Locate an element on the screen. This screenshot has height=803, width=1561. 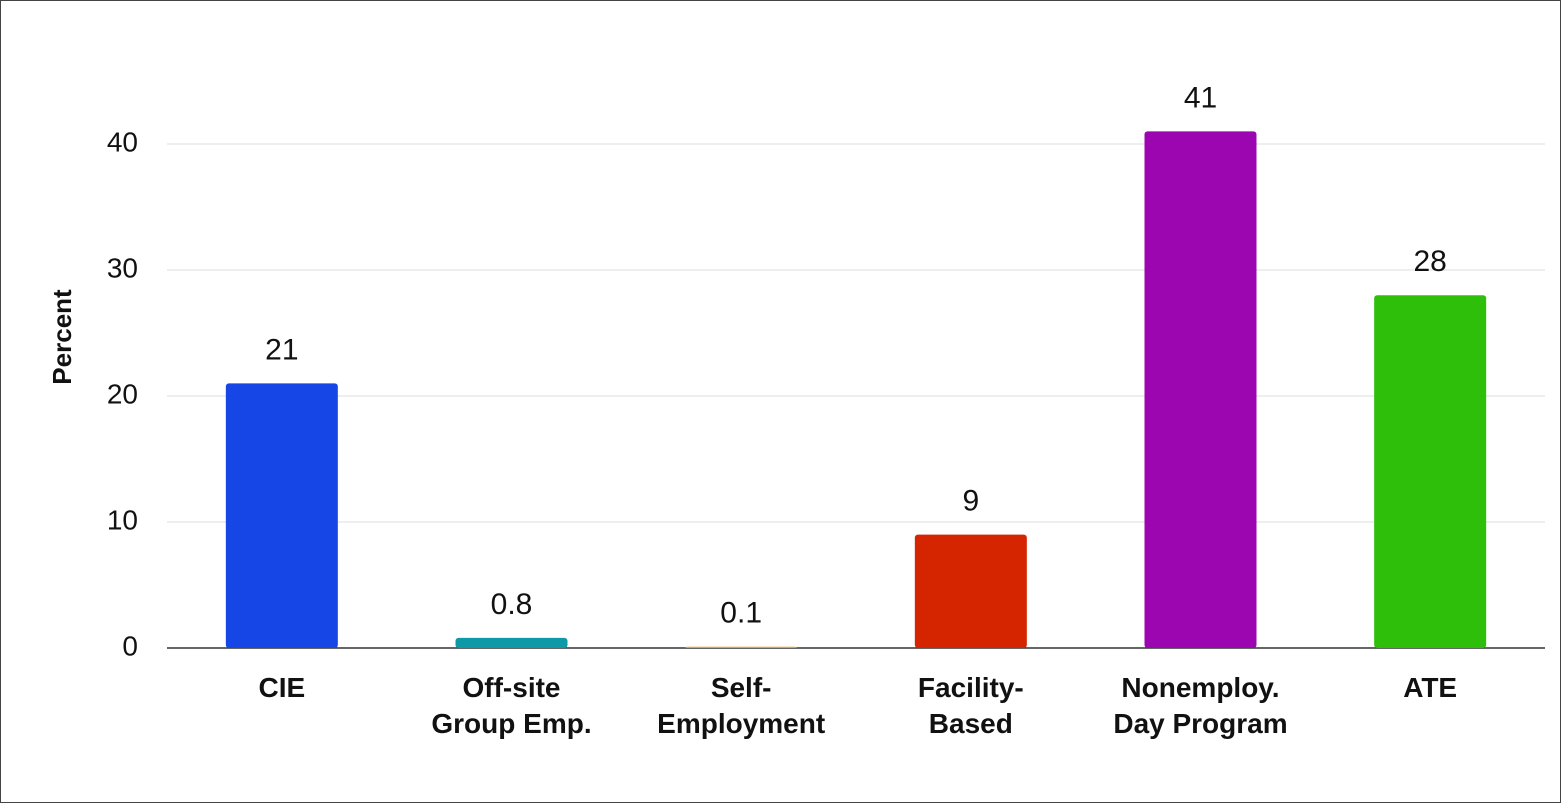
value-label: 0.8 is located at coordinates (512, 604).